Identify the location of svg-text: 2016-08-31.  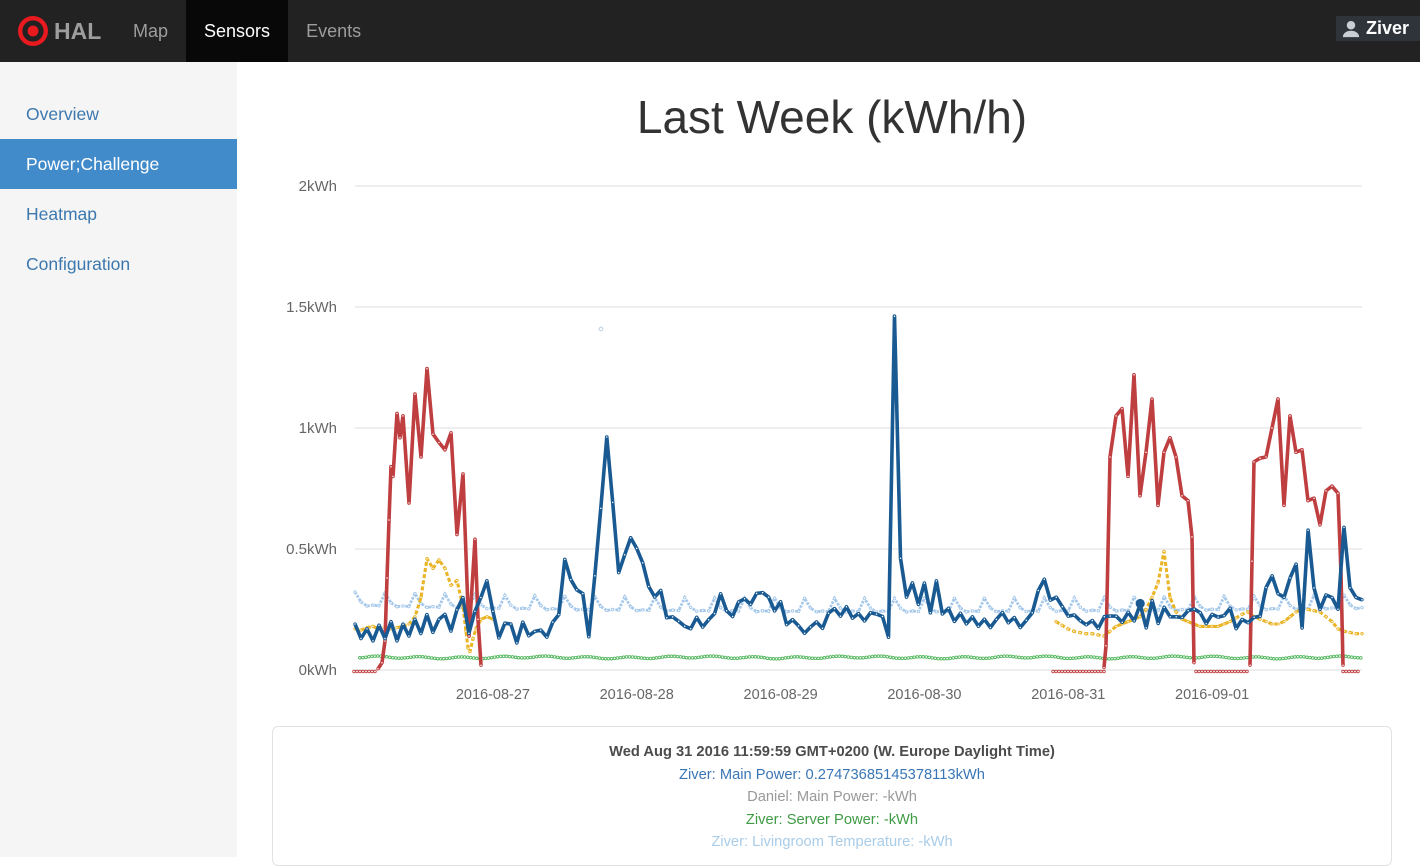
(1068, 695).